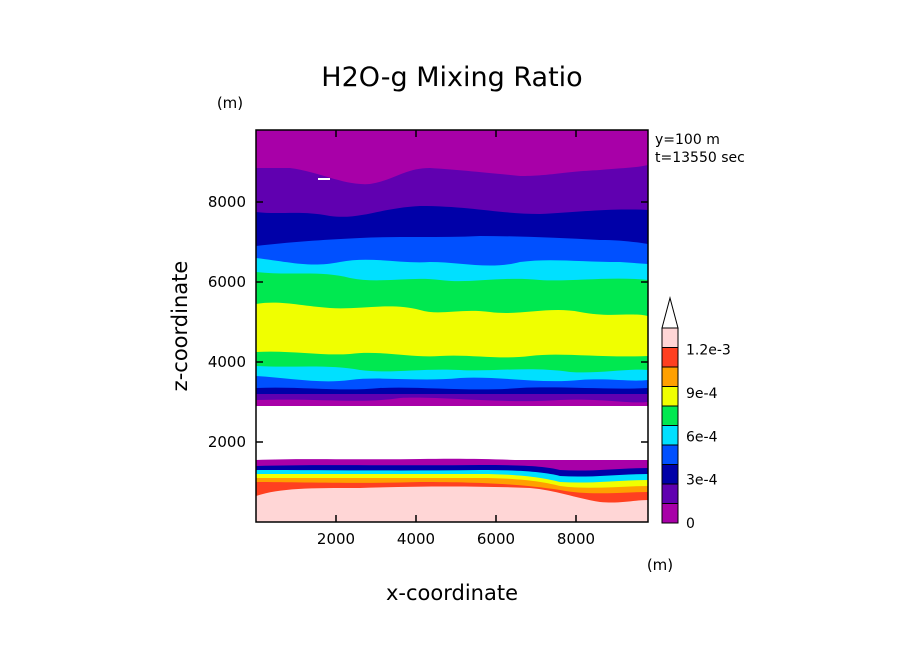  Describe the element at coordinates (696, 414) in the screenshot. I see `colorbar: 0 3e-4 6e-4 9e-4 1.2e-3` at that location.